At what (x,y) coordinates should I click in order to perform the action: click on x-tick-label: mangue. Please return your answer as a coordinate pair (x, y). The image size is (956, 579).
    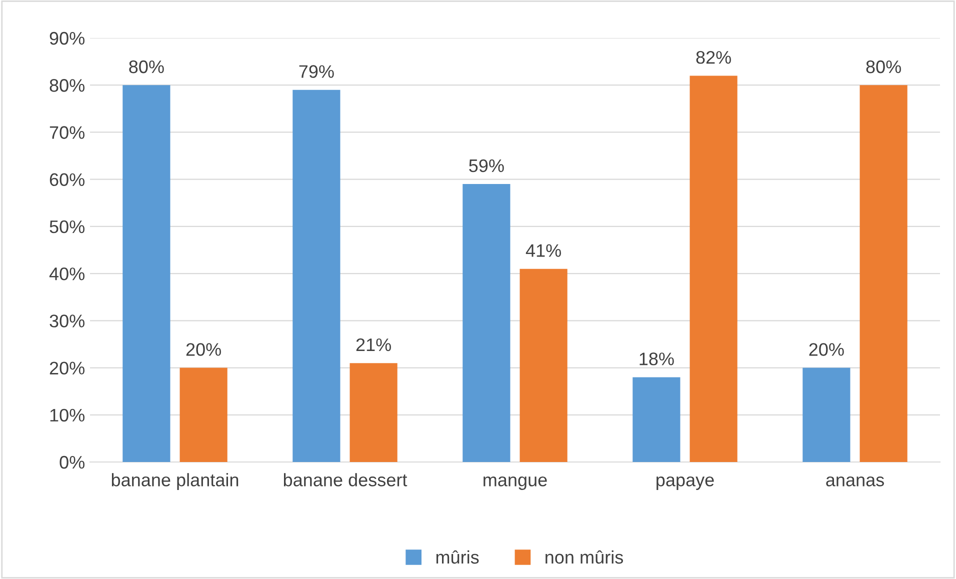
    Looking at the image, I should click on (515, 483).